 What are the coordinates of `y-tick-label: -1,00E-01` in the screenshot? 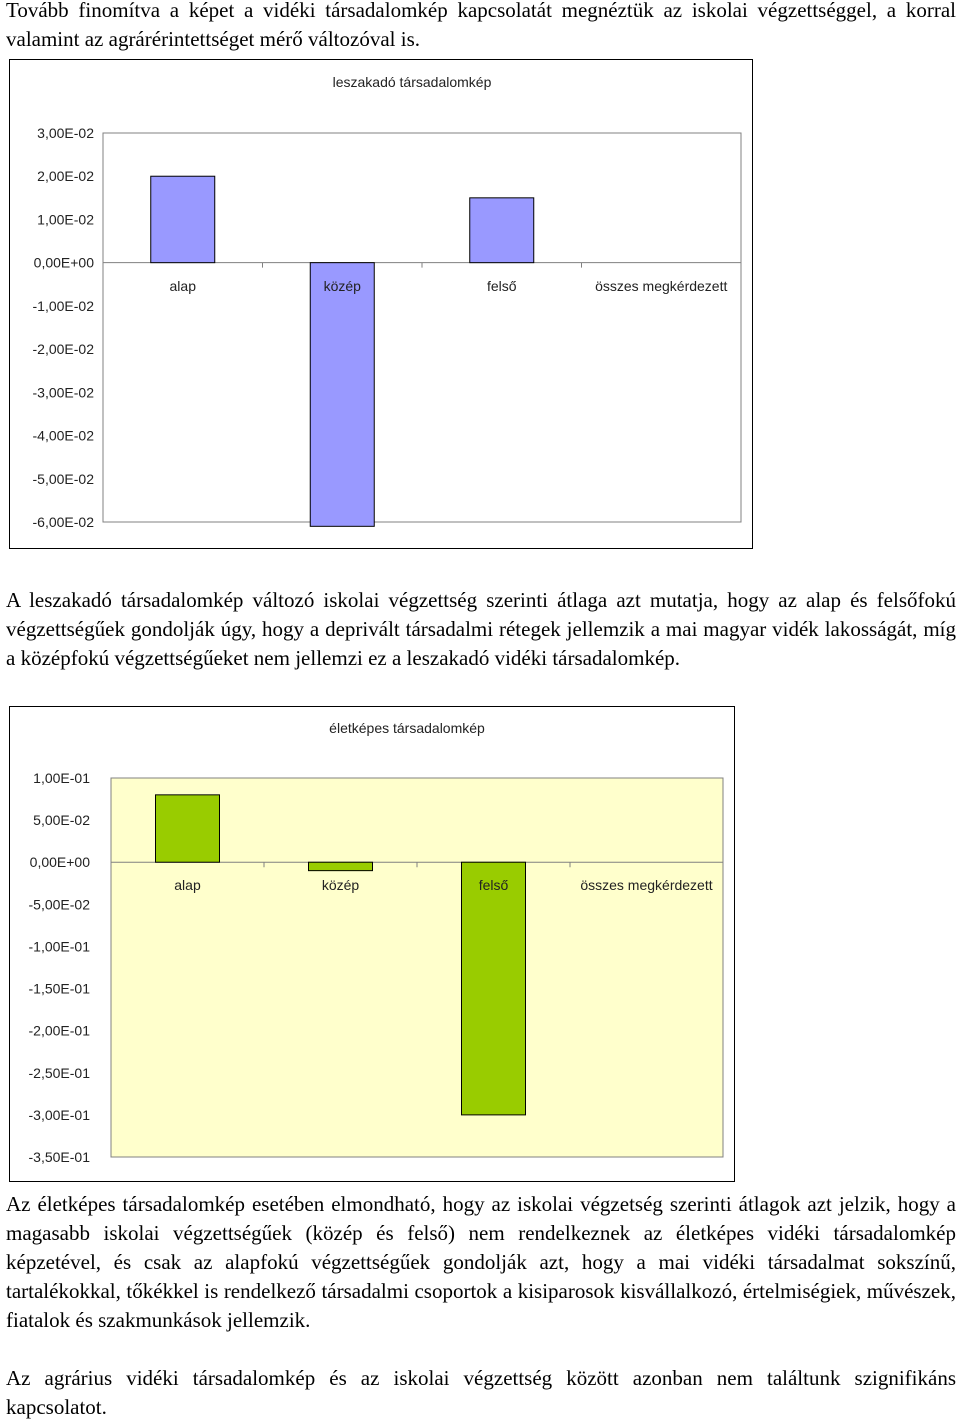 It's located at (60, 946).